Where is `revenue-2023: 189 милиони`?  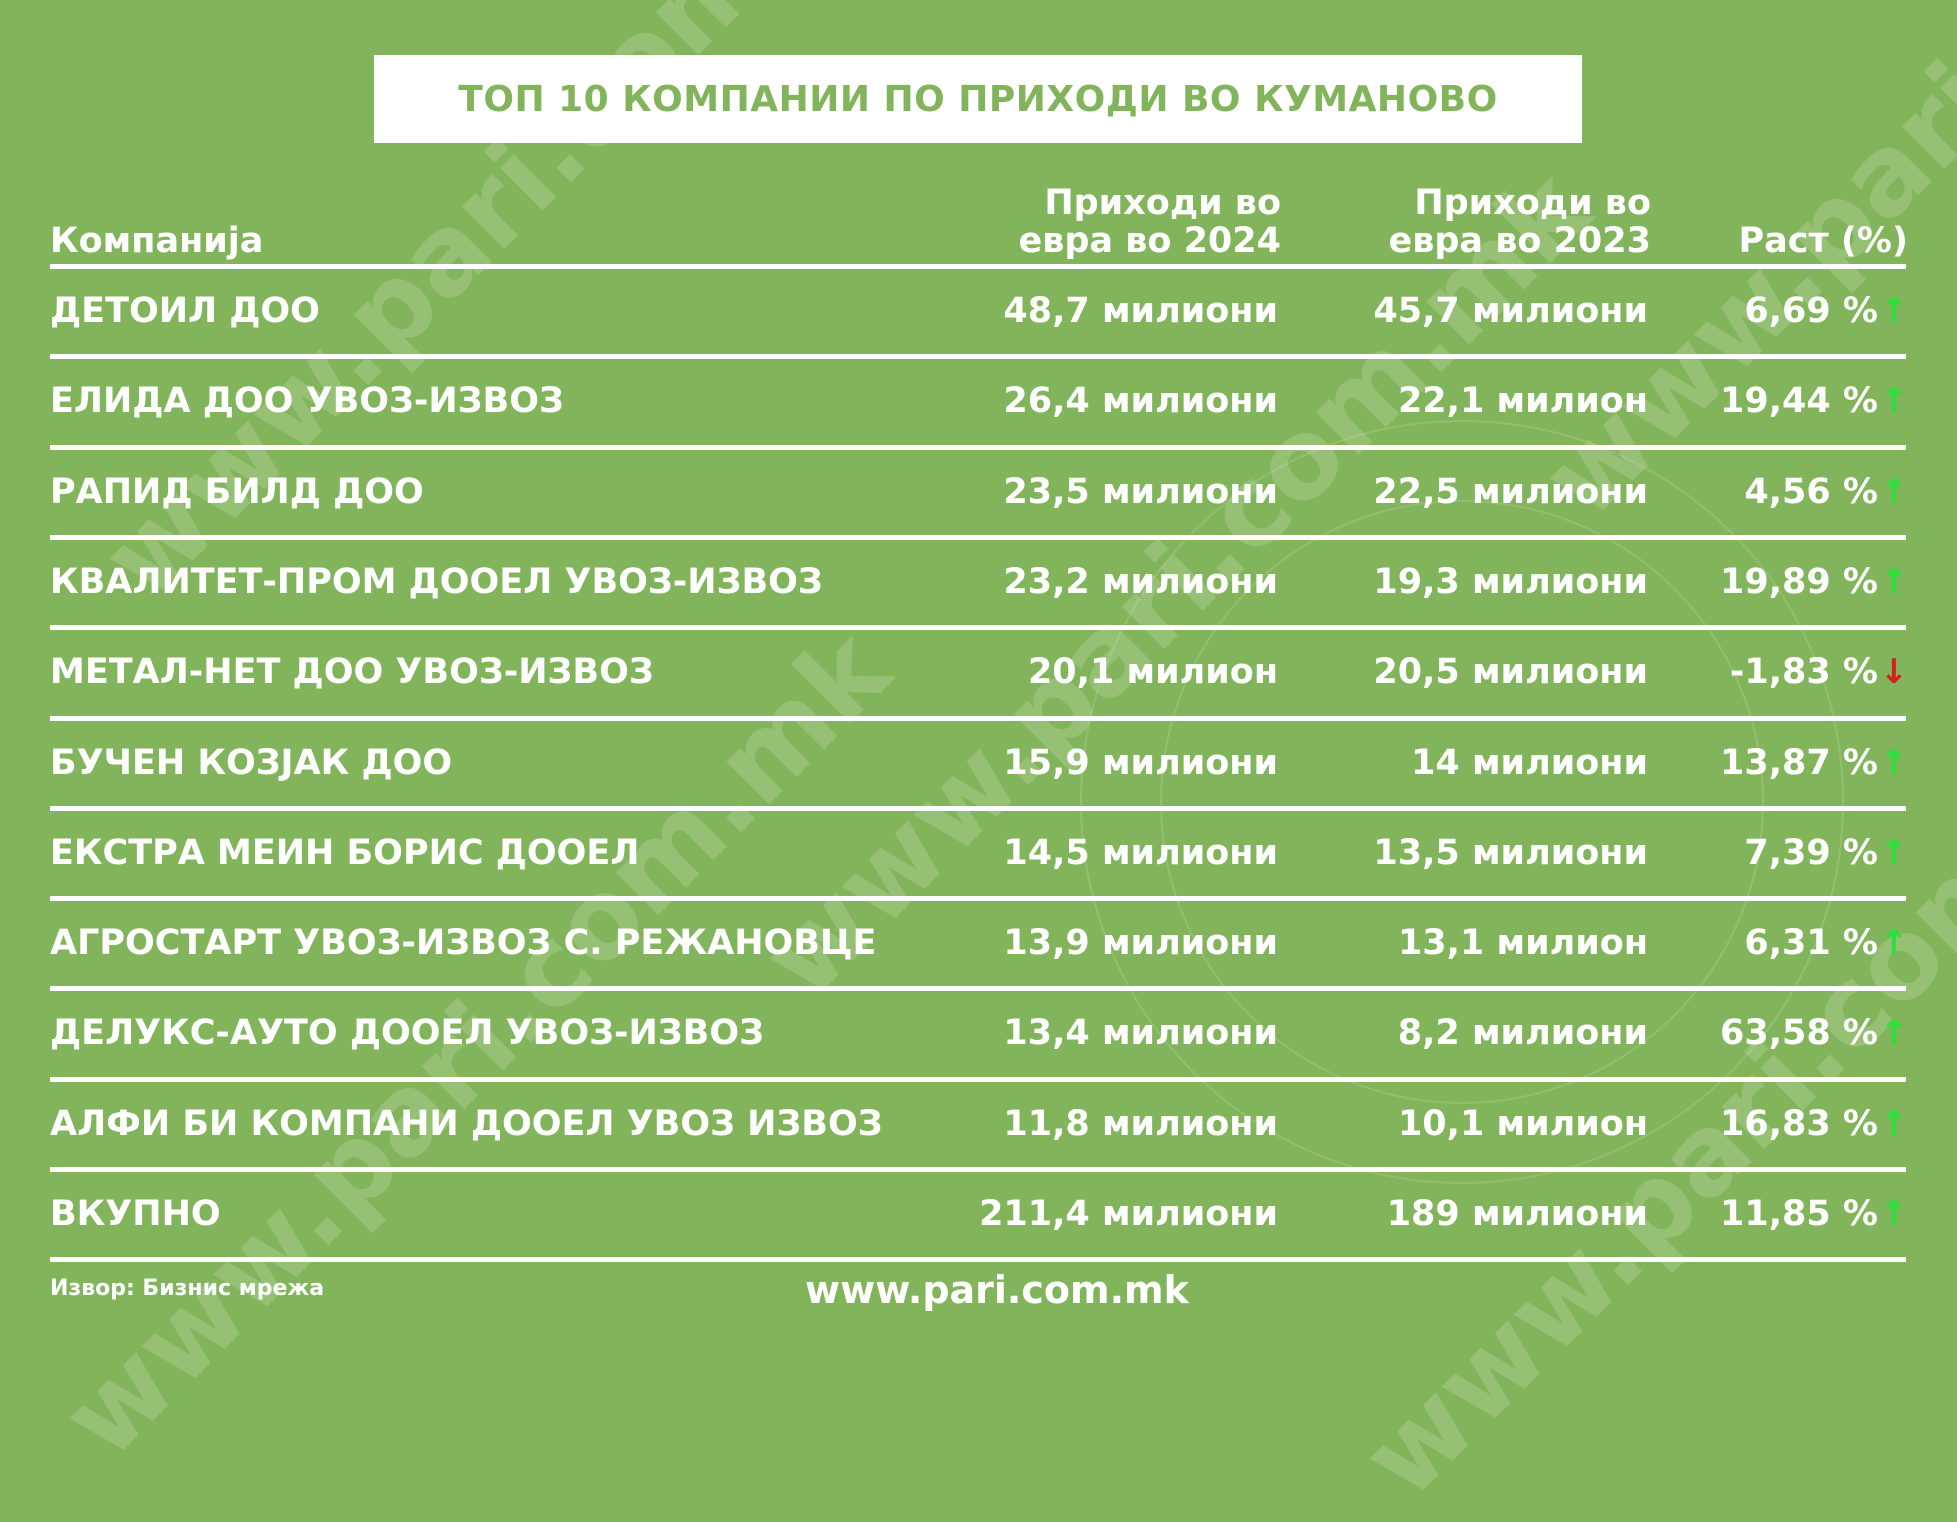 revenue-2023: 189 милиони is located at coordinates (1517, 1214).